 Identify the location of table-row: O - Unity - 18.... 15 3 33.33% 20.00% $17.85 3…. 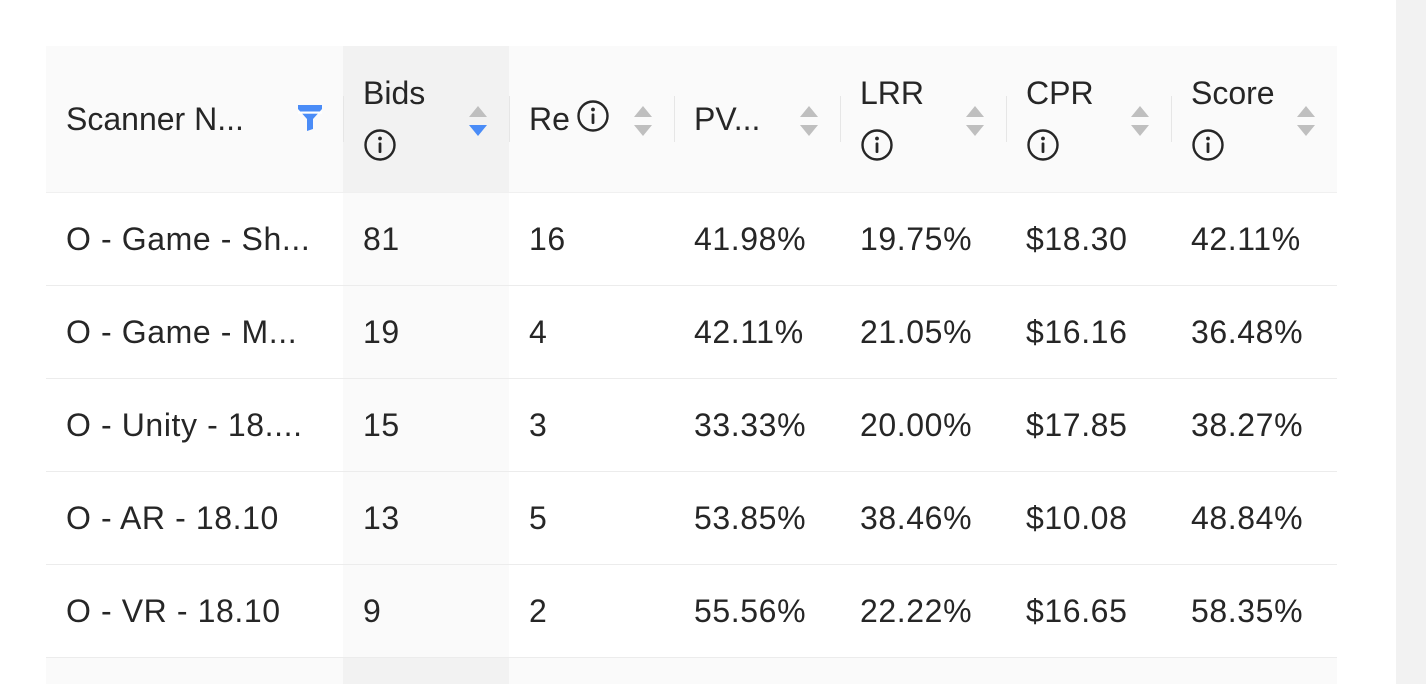
(691, 425).